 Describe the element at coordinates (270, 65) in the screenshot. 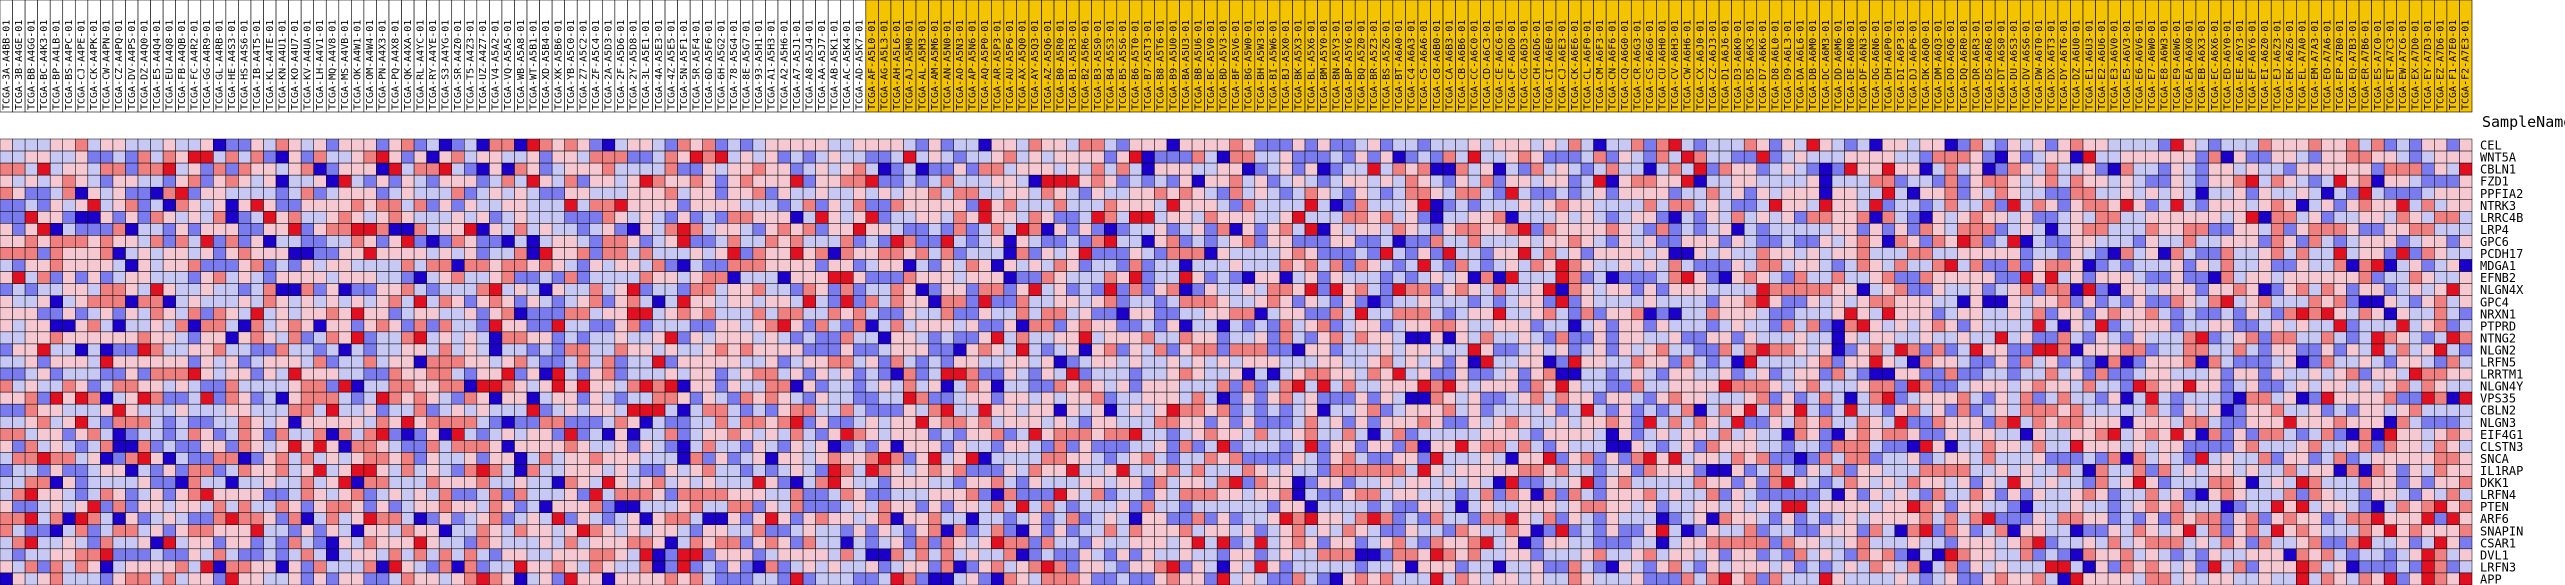

I see `sample-label: TCGA-KL-A4TE-01` at that location.